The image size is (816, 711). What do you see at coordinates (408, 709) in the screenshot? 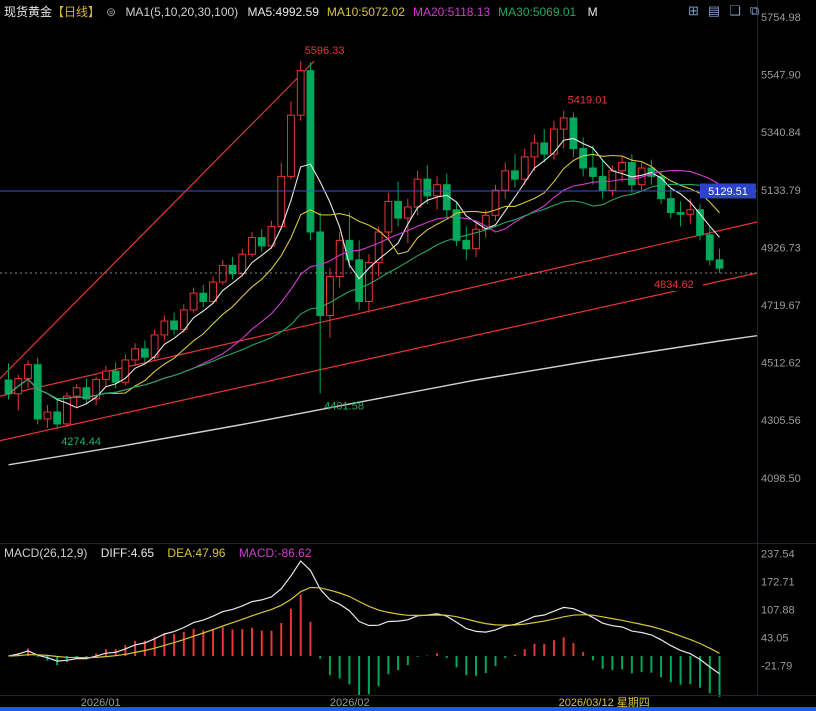
I see `bottom-scrollbar` at bounding box center [408, 709].